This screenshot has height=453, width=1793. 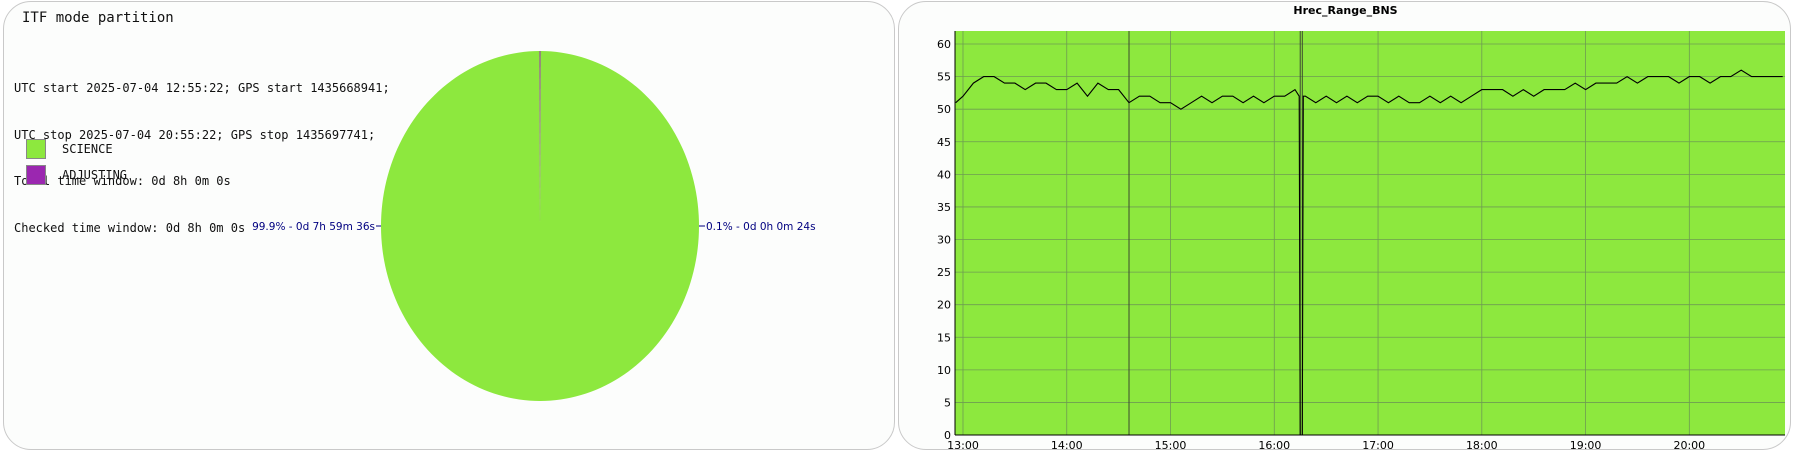 I want to click on panel-title: ITF mode partition, so click(x=98, y=18).